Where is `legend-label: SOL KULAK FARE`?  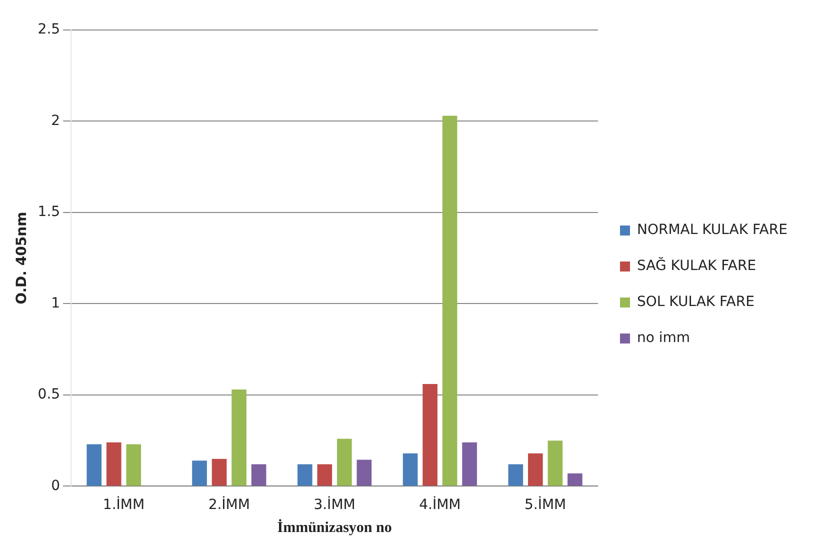
legend-label: SOL KULAK FARE is located at coordinates (695, 302).